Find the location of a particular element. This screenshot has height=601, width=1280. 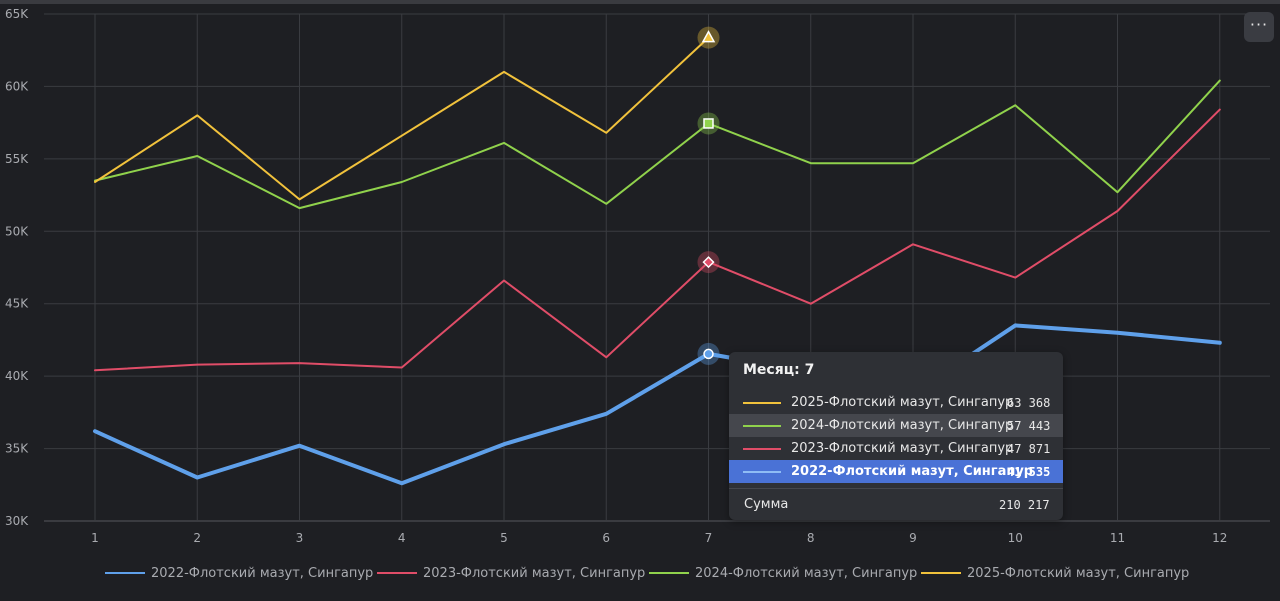

tooltip-series-name: 2023-Флотский мазут, Сингапур is located at coordinates (902, 448).